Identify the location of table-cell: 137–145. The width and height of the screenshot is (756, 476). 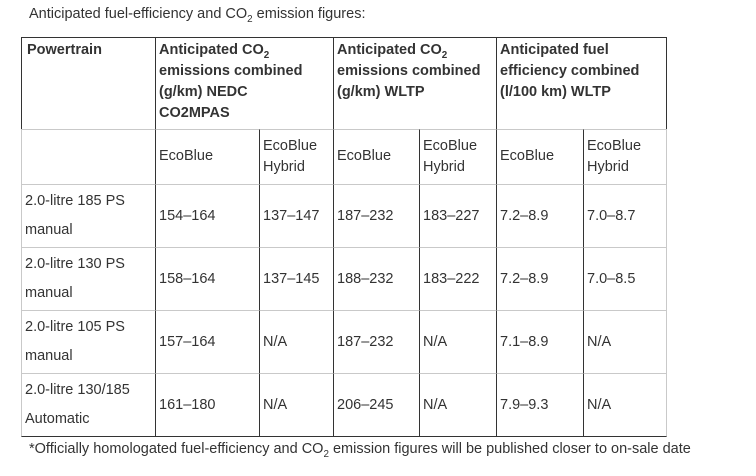
(296, 278).